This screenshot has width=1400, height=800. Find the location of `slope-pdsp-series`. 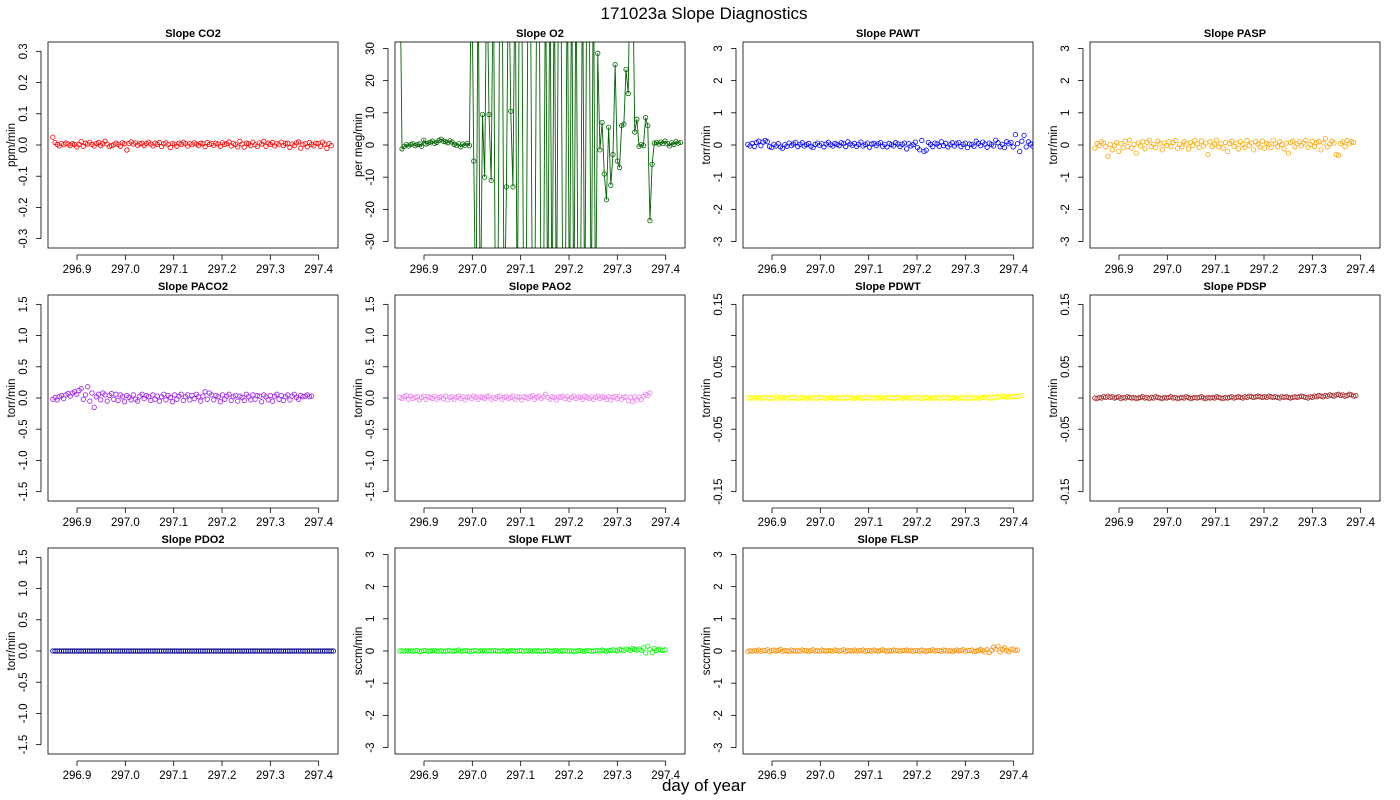

slope-pdsp-series is located at coordinates (1225, 396).